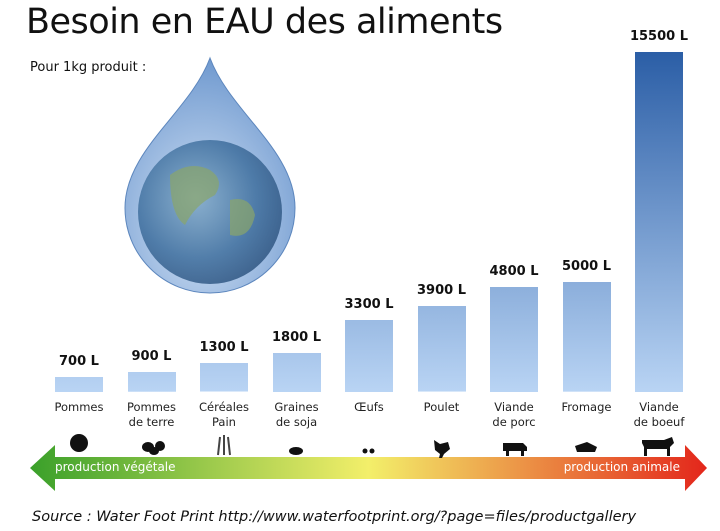 This screenshot has height=531, width=720. I want to click on category-label: Poulet, so click(441, 407).